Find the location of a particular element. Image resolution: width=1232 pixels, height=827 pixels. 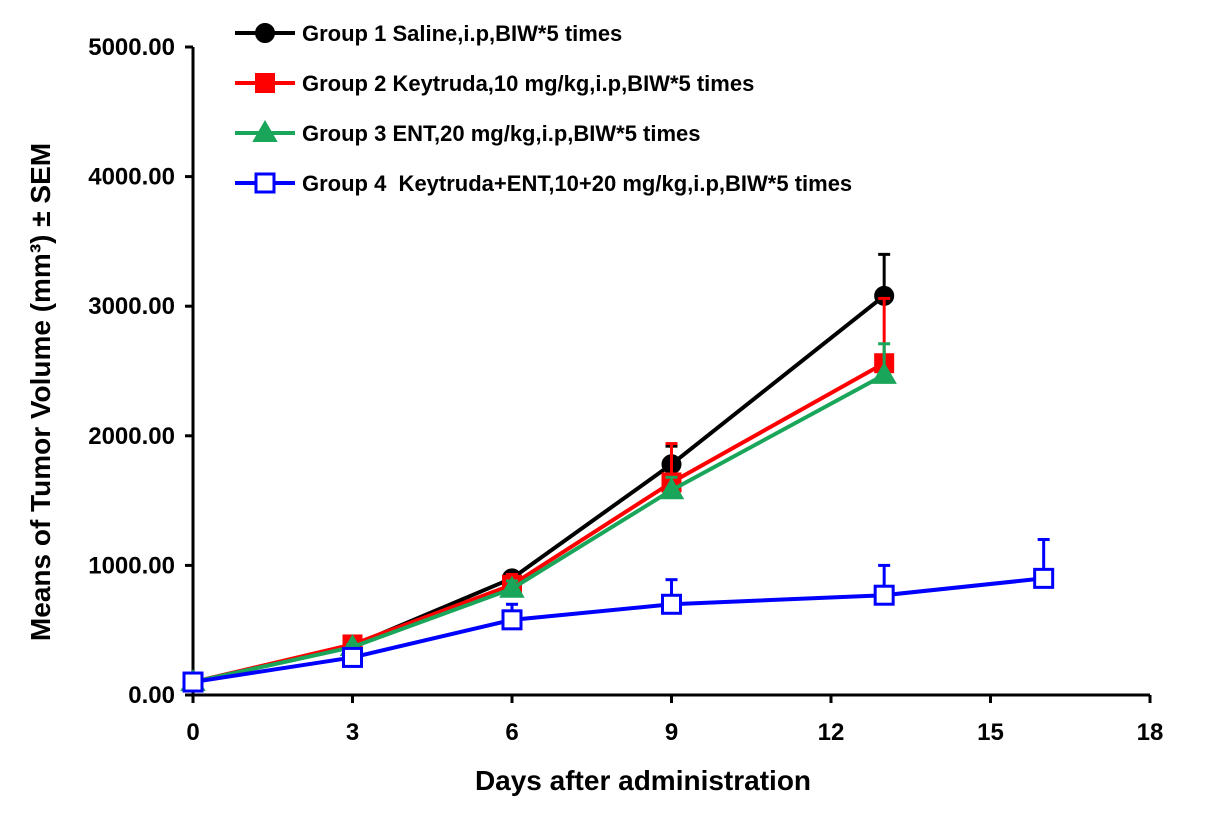

legend-item-1: Group 1 Saline,i.p,BIW*5 times is located at coordinates (428, 33).